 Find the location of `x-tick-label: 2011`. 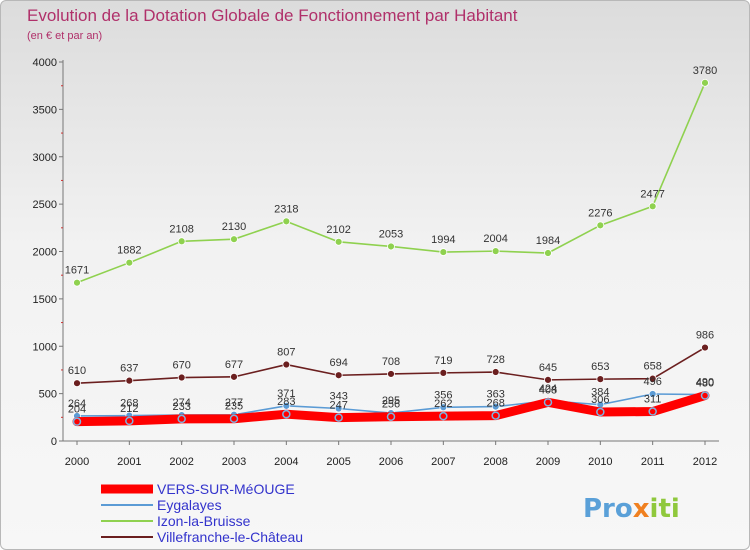

x-tick-label: 2011 is located at coordinates (653, 462).